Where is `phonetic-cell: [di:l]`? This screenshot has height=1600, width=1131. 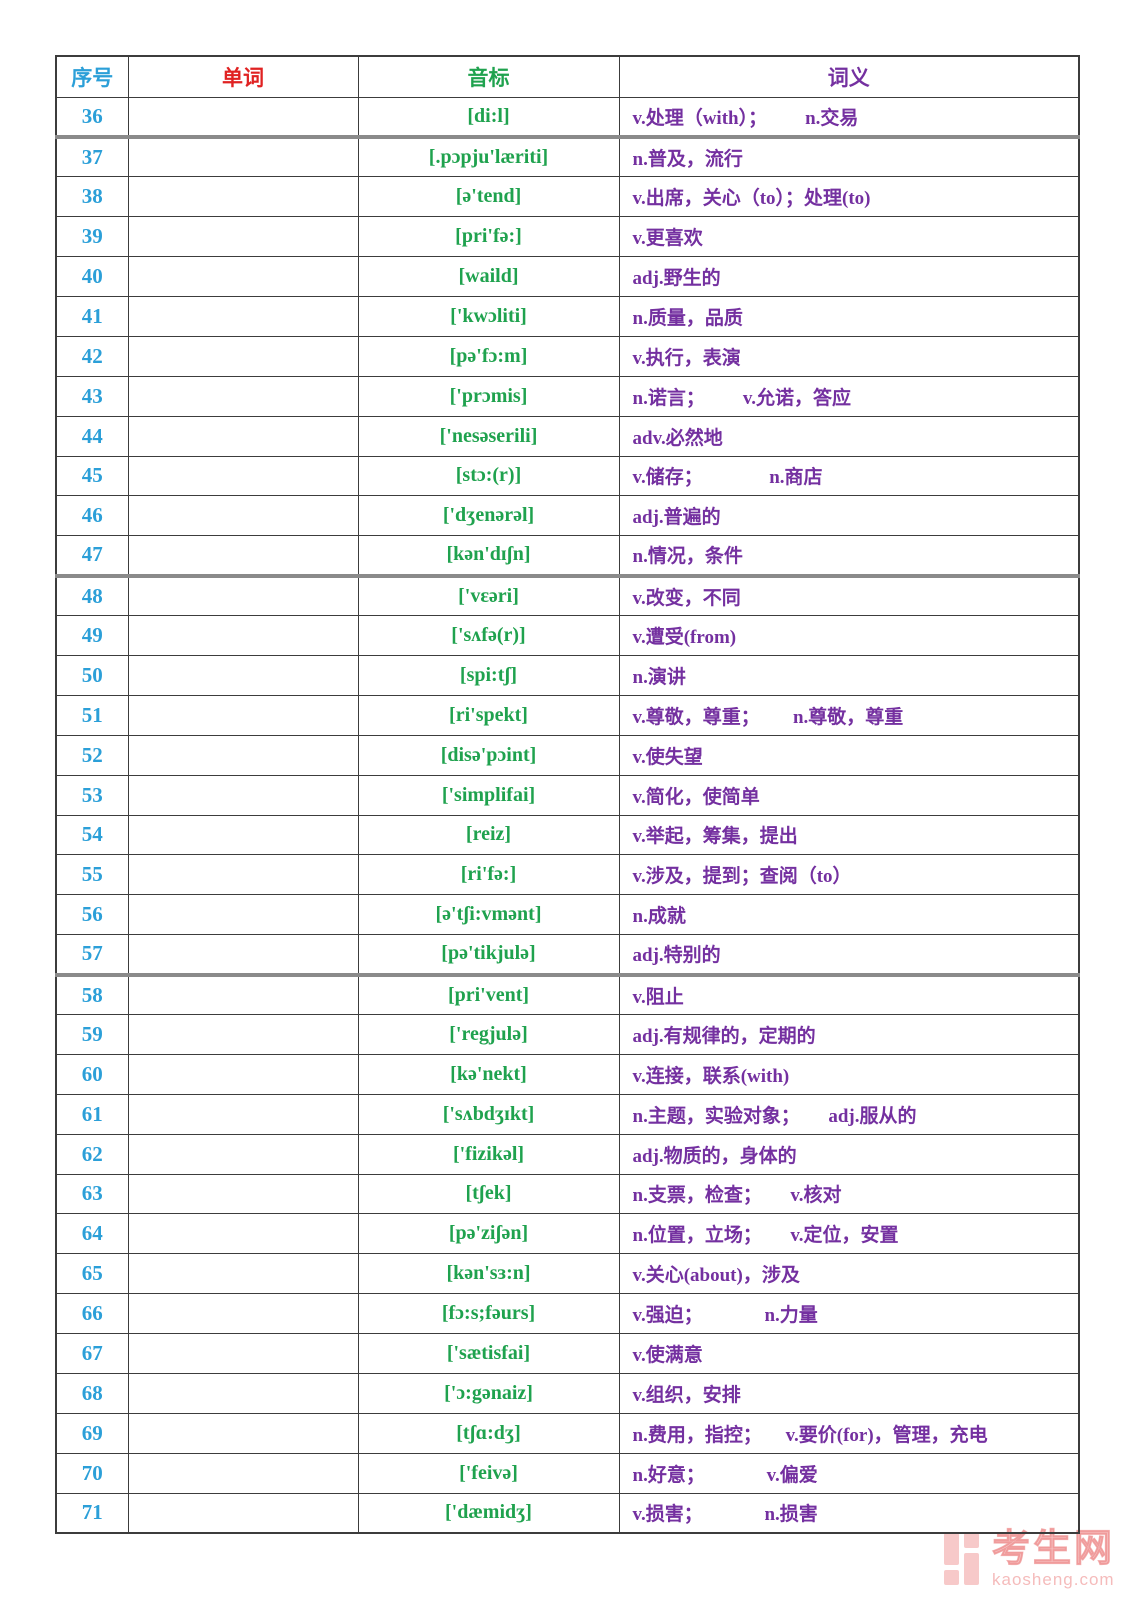 phonetic-cell: [di:l] is located at coordinates (488, 117).